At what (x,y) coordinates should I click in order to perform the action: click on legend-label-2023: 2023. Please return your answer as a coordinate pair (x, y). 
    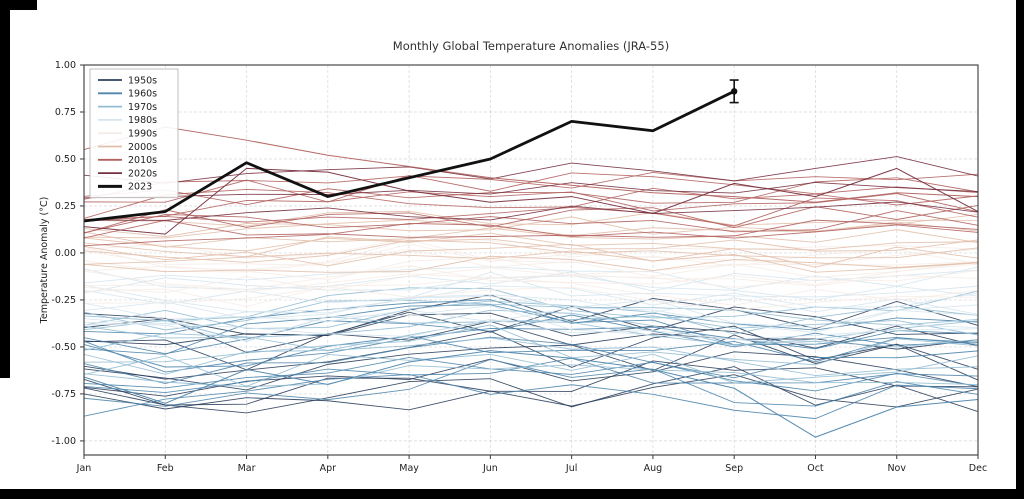
    Looking at the image, I should click on (140, 187).